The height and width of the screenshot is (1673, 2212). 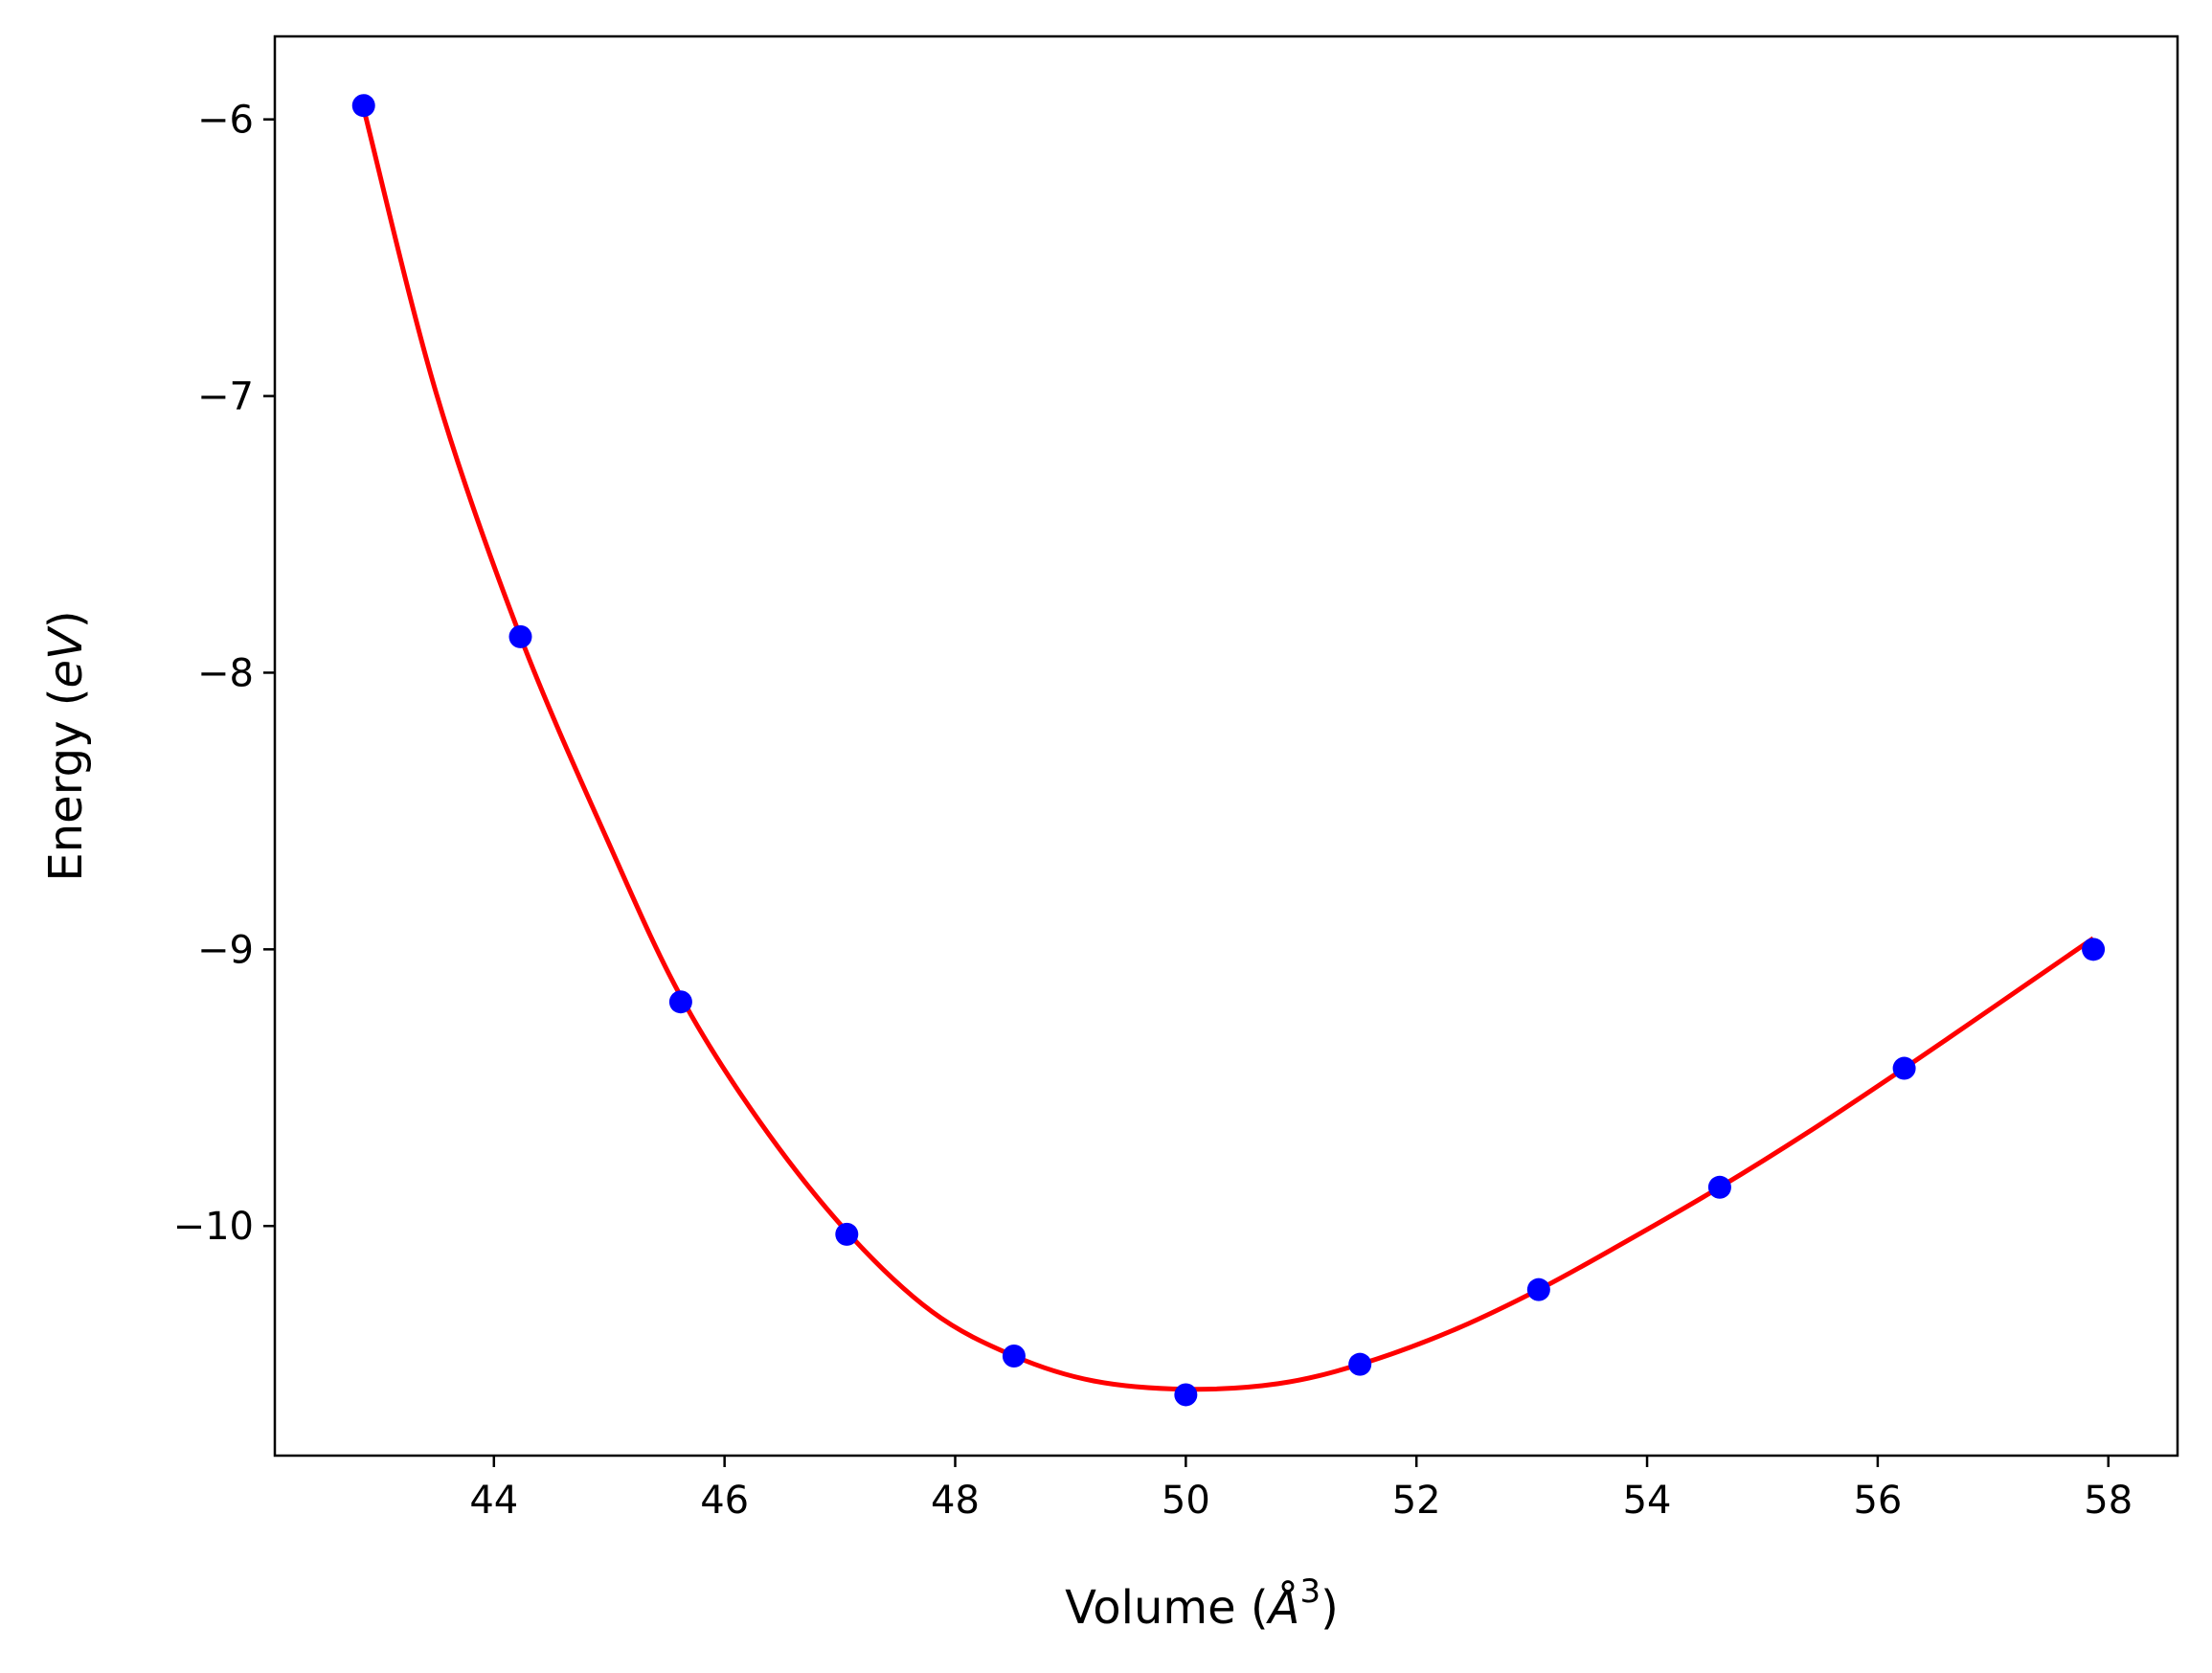 I want to click on x-axis-label: Volume (Å3), so click(x=1202, y=1603).